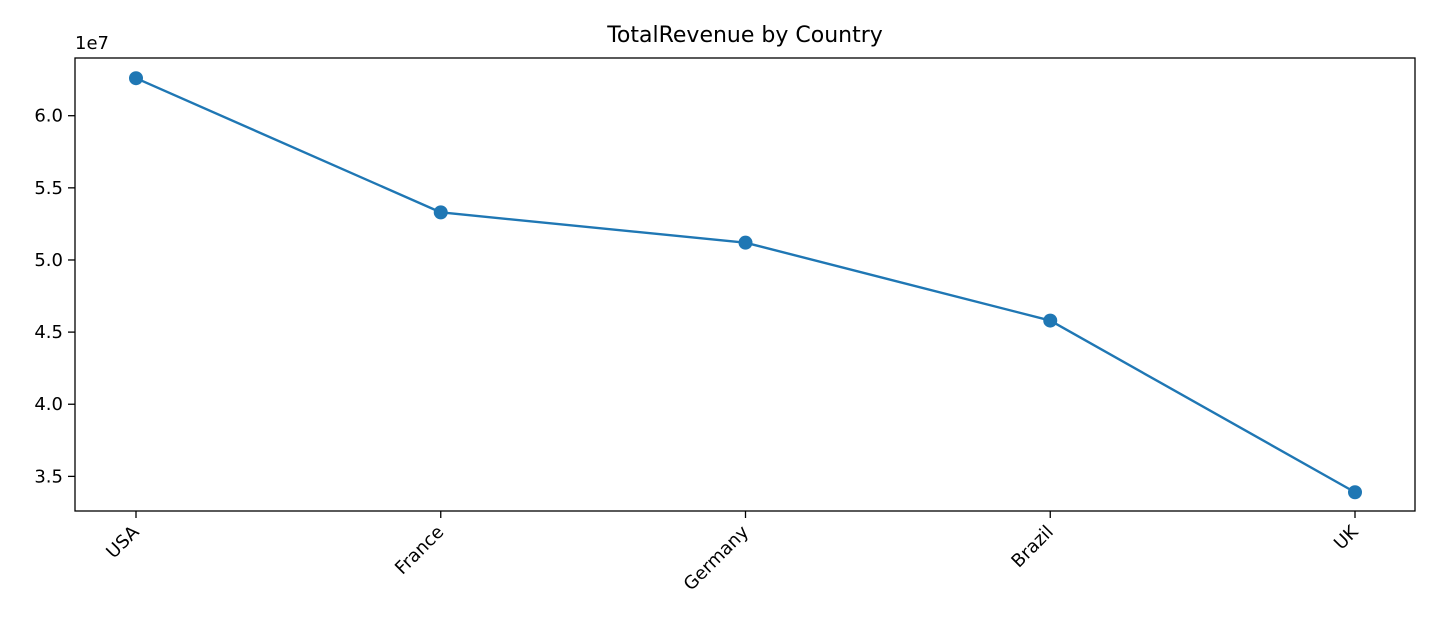  What do you see at coordinates (92, 43) in the screenshot?
I see `y-axis-offset-label: 1e7` at bounding box center [92, 43].